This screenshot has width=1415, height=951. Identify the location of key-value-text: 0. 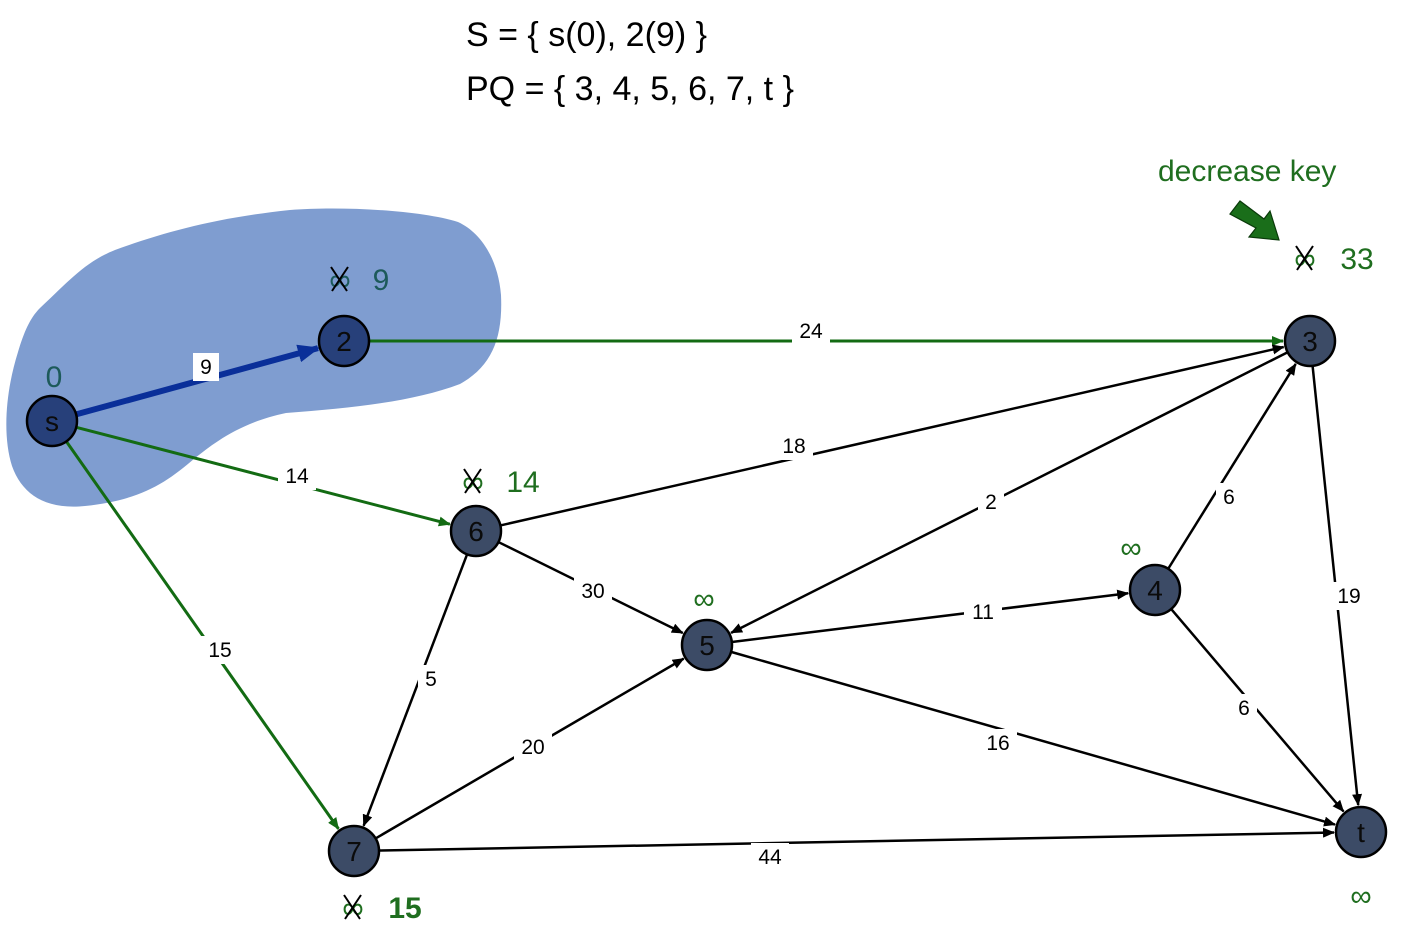
(54, 377).